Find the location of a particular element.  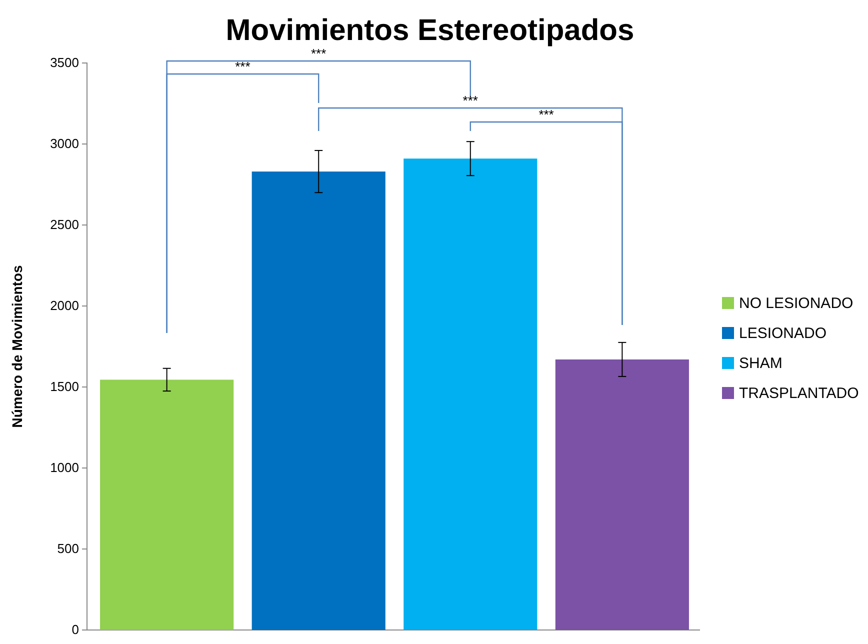

y-tick-label: 500 is located at coordinates (68, 548).